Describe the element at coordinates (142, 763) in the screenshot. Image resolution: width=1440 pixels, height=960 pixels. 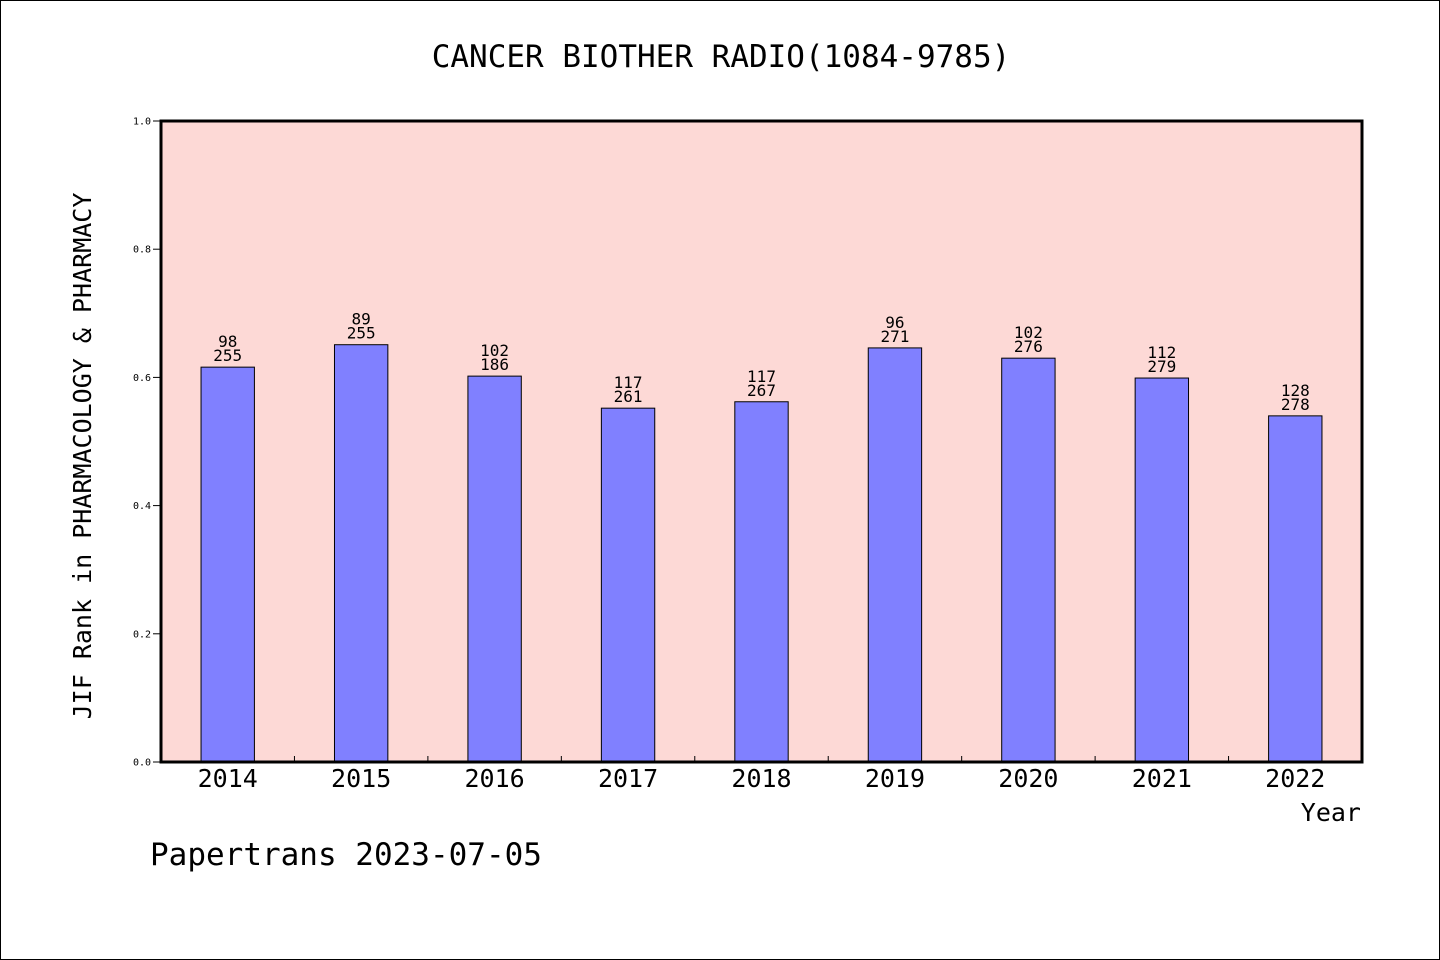
I see `y-tick-label: 0.0` at that location.